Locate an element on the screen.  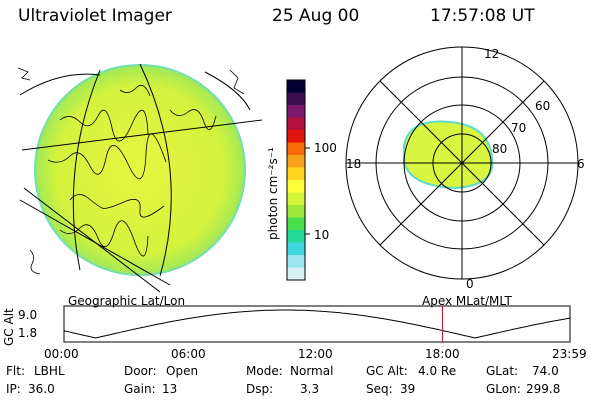
geo-caption: Geographic Lat/Lon is located at coordinates (127, 301).